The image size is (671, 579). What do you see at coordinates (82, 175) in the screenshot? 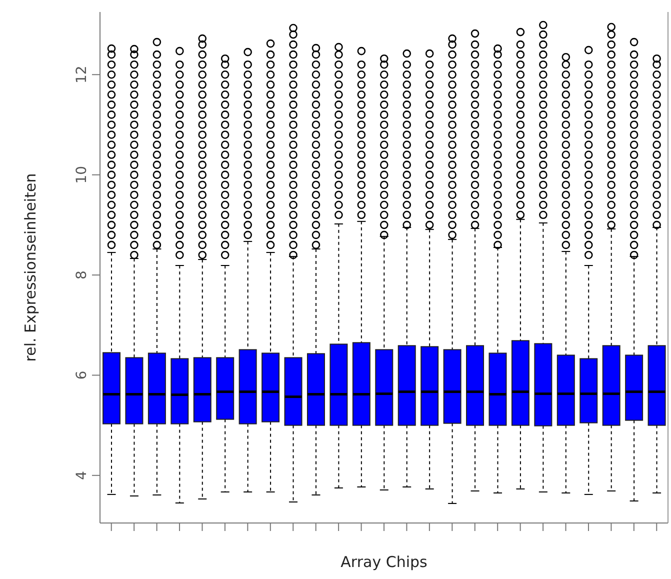
I see `y-tick-label: 10` at bounding box center [82, 175].